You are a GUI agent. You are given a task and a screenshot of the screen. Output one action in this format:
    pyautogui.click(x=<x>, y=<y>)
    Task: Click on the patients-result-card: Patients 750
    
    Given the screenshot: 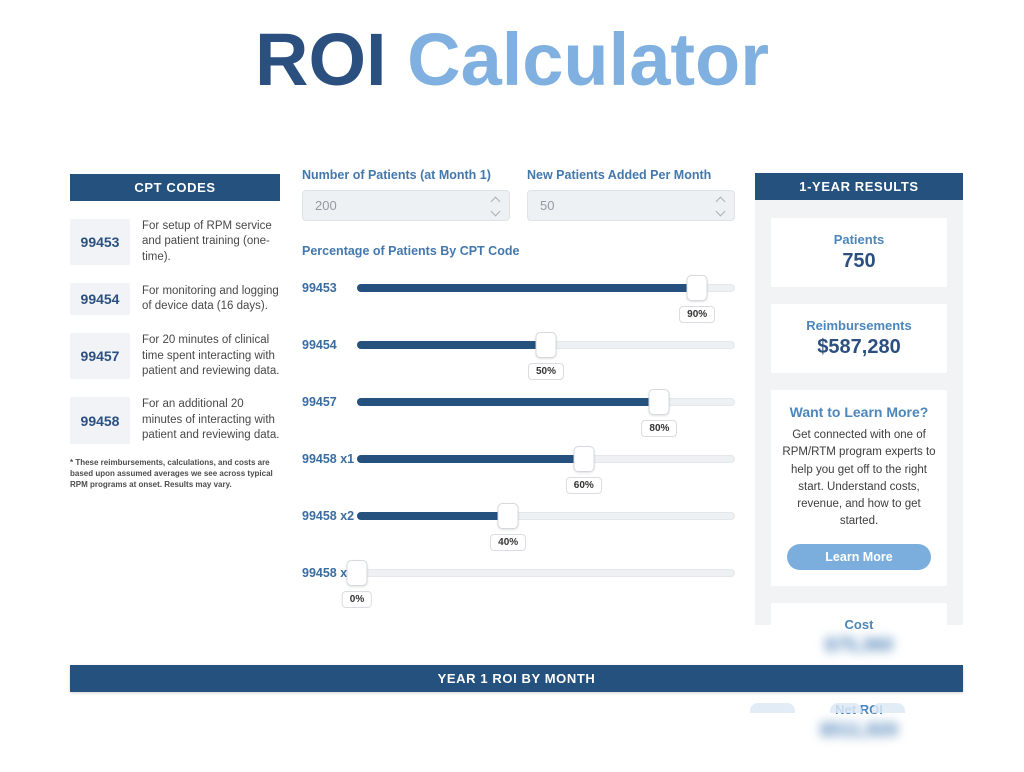 What is the action you would take?
    pyautogui.click(x=859, y=252)
    